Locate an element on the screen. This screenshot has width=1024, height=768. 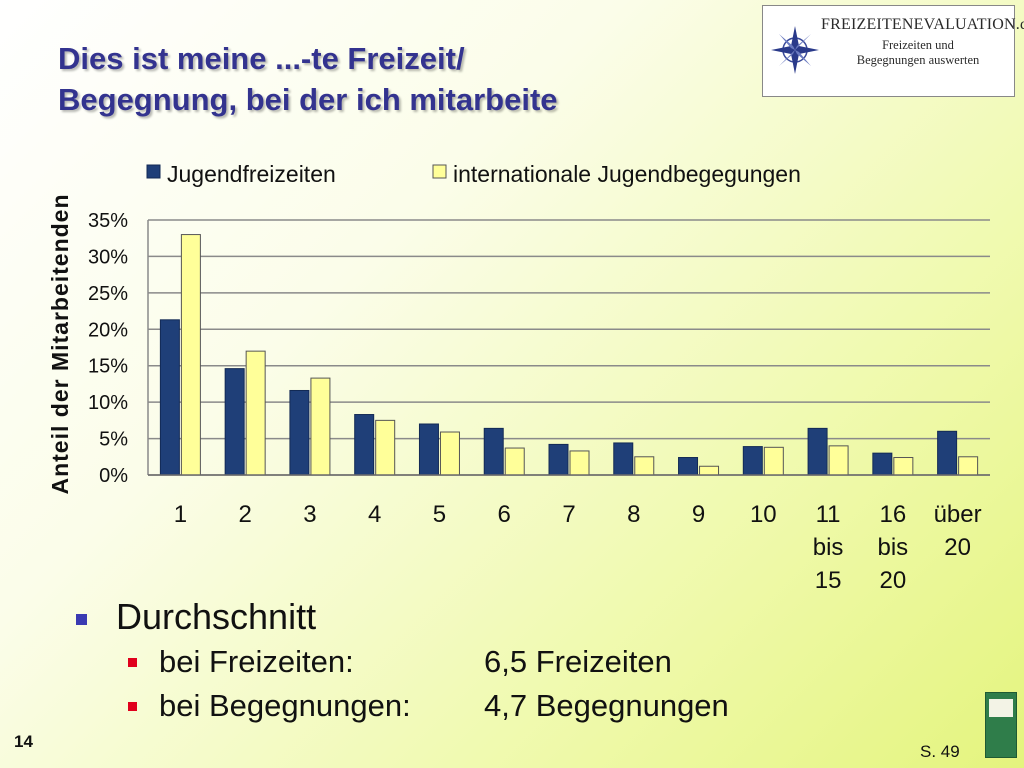
legend-label: internationale Jugendbegegungen is located at coordinates (627, 174).